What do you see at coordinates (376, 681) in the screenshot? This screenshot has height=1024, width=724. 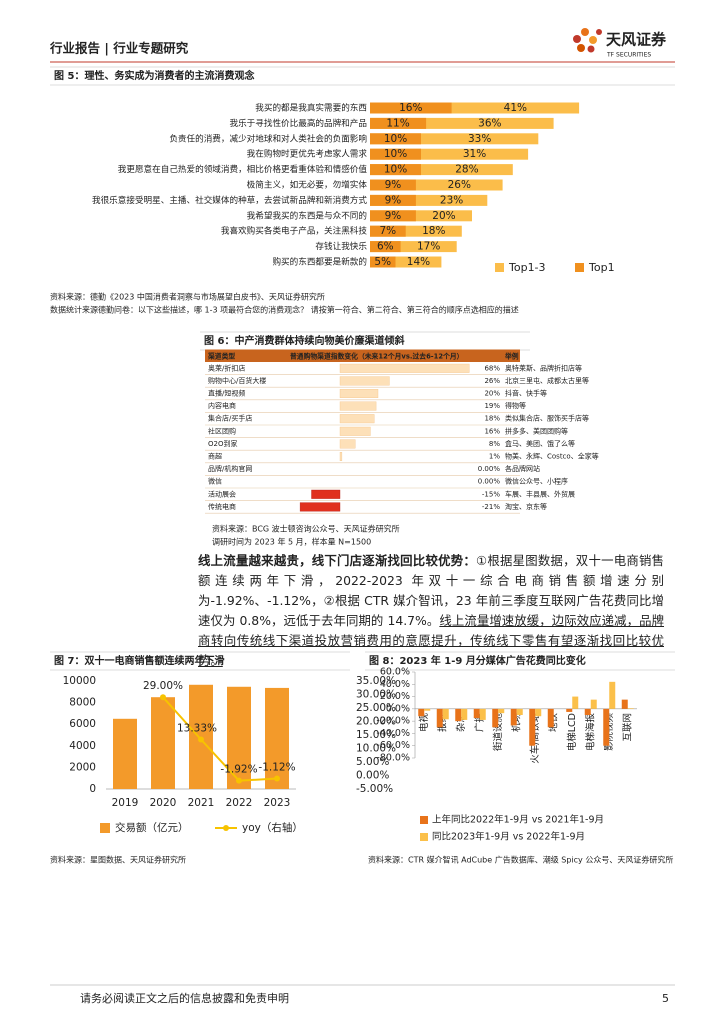 I see `y2-tick-label: 35.00%` at bounding box center [376, 681].